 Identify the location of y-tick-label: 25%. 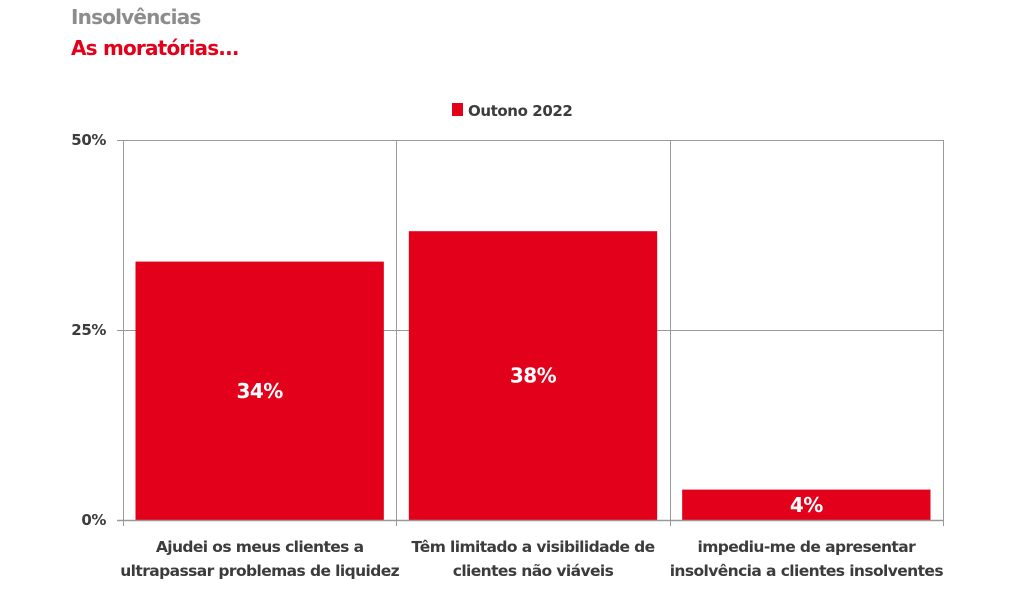
(88, 330).